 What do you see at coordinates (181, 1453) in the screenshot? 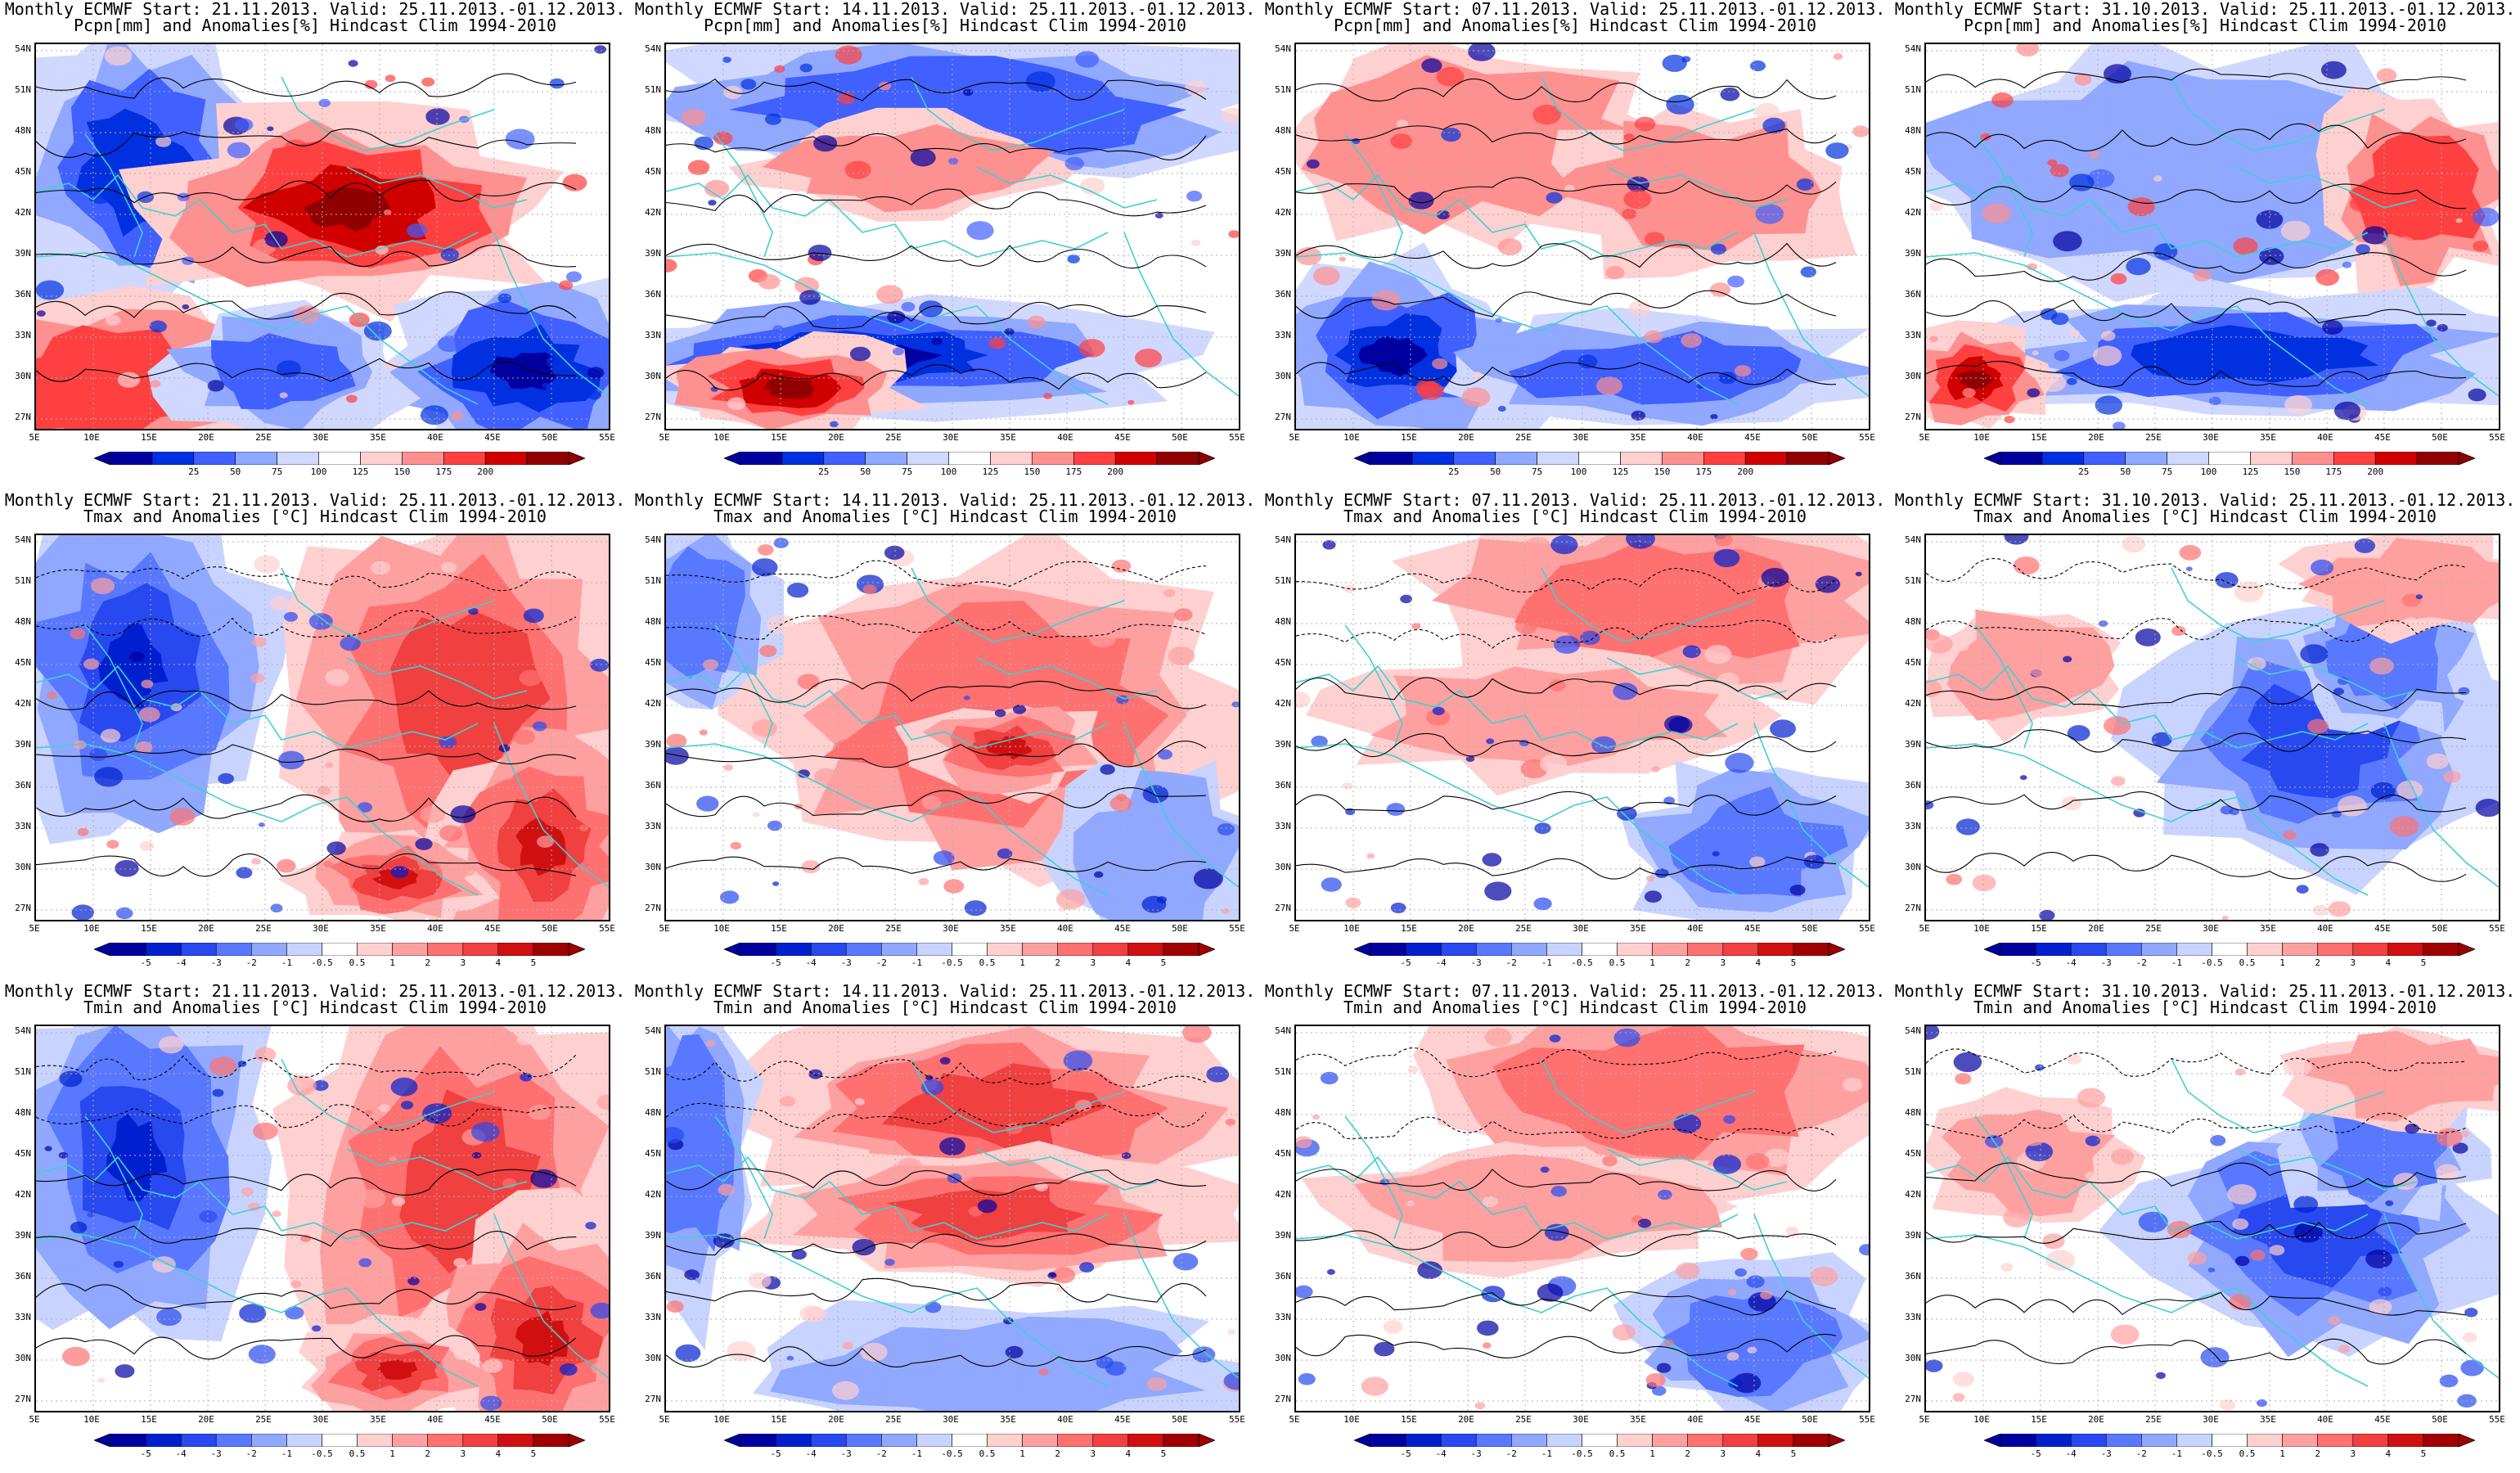
I see `colorbar-tick-label: -4` at bounding box center [181, 1453].